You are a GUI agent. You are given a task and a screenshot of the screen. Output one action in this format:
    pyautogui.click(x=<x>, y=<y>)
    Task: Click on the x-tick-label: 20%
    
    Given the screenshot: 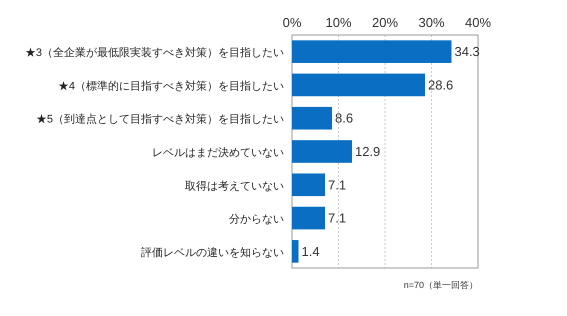 What is the action you would take?
    pyautogui.click(x=385, y=22)
    